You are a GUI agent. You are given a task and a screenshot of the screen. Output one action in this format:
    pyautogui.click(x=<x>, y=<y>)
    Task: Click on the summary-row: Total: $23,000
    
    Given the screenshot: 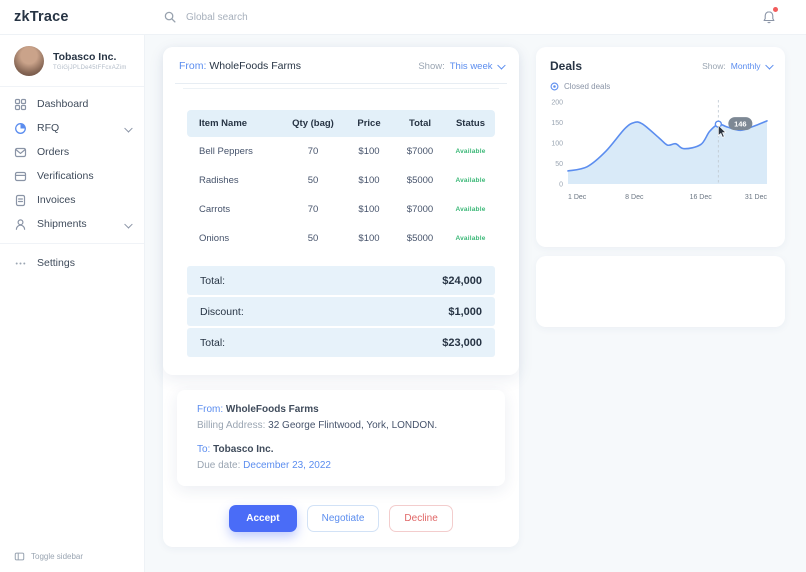 What is the action you would take?
    pyautogui.click(x=341, y=342)
    